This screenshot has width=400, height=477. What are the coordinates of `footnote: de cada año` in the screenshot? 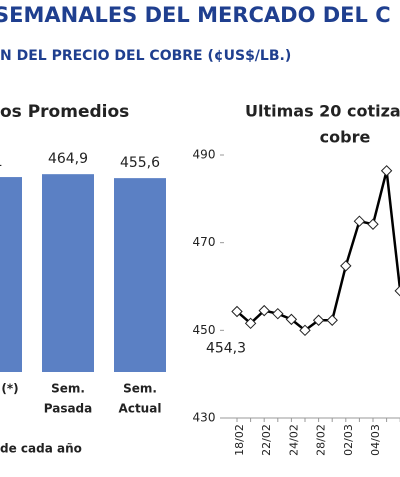 It's located at (41, 449).